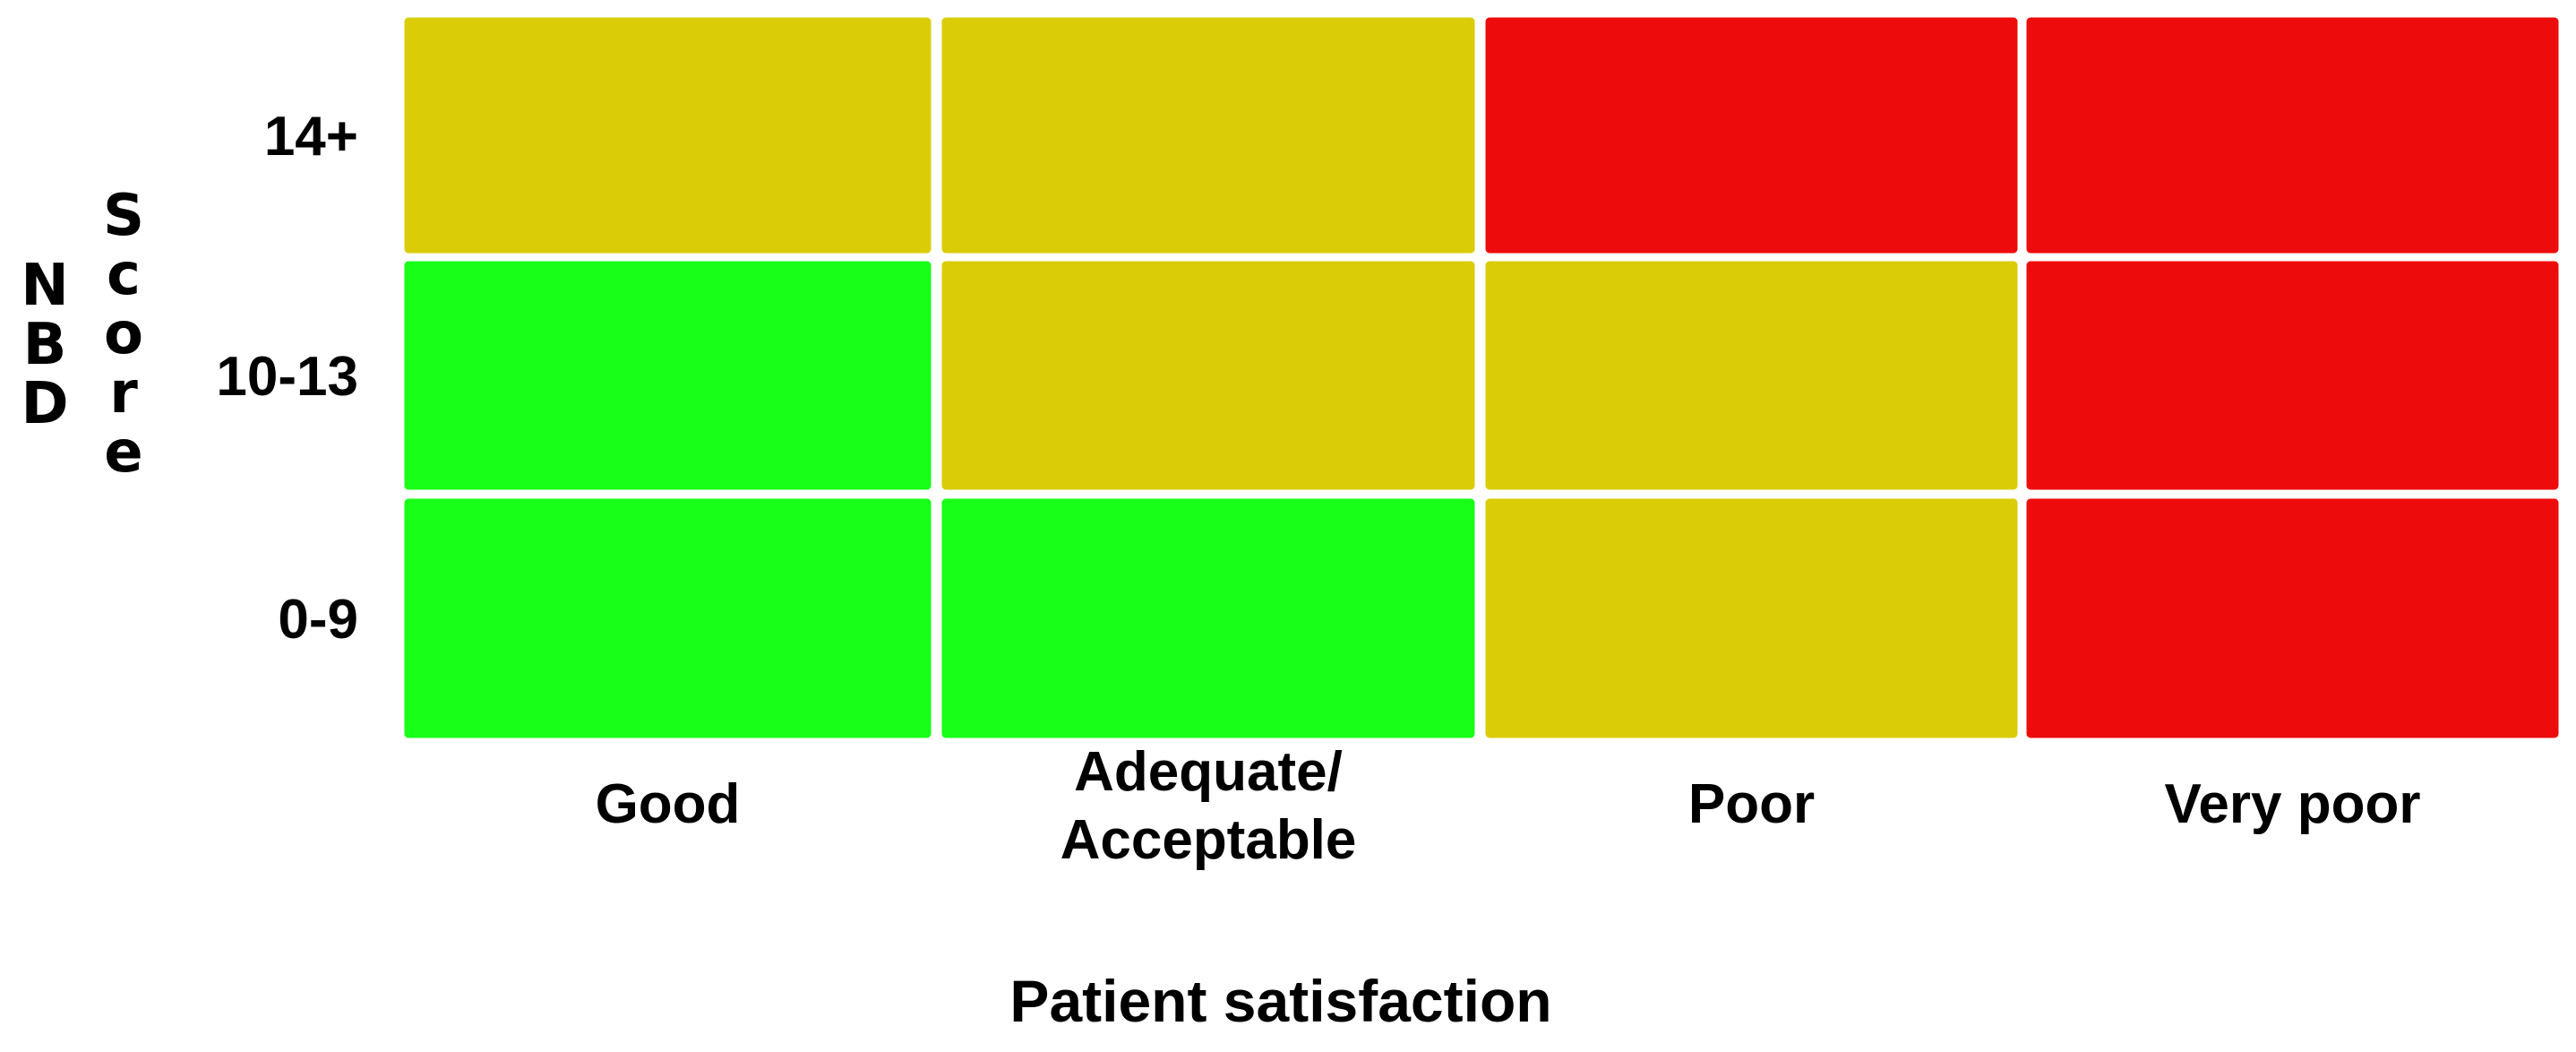  What do you see at coordinates (1508, 806) in the screenshot?
I see `column-labels: Good Adequate/Acceptable Poor Very poor` at bounding box center [1508, 806].